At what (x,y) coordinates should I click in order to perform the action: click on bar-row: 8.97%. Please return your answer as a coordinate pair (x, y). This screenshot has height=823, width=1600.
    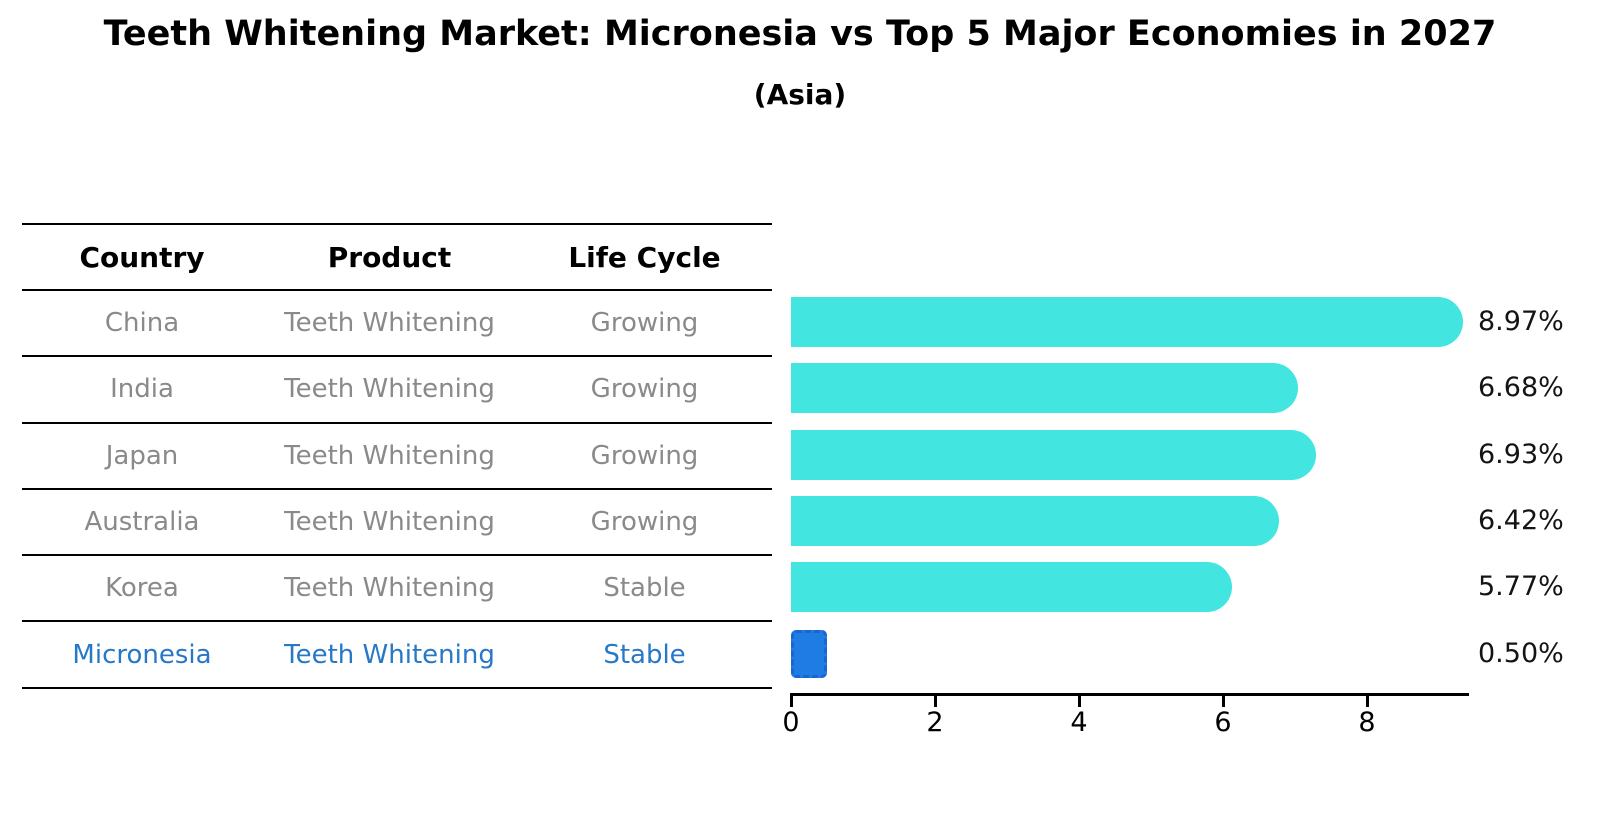
    Looking at the image, I should click on (1193, 322).